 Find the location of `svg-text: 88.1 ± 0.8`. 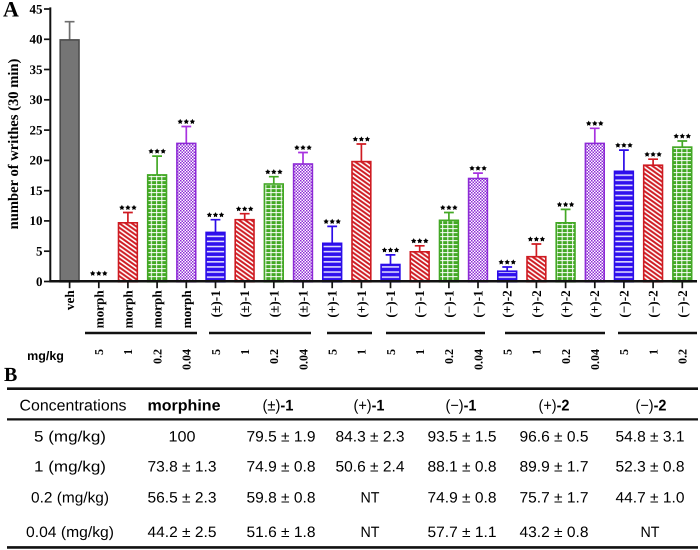

svg-text: 88.1 ± 0.8 is located at coordinates (462, 466).